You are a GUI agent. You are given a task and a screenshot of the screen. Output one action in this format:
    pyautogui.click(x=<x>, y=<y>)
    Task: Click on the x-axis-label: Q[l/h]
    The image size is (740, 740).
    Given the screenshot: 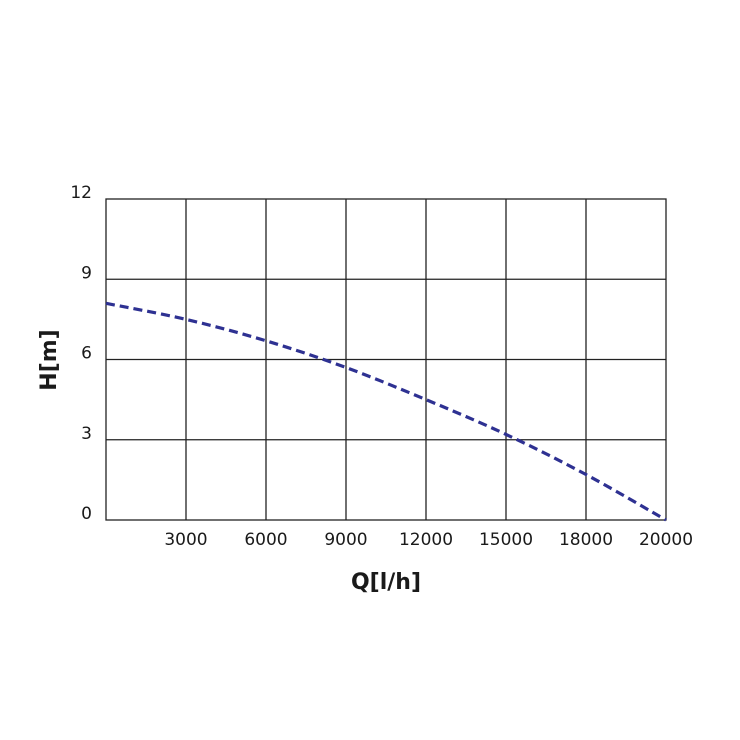 What is the action you would take?
    pyautogui.click(x=386, y=582)
    